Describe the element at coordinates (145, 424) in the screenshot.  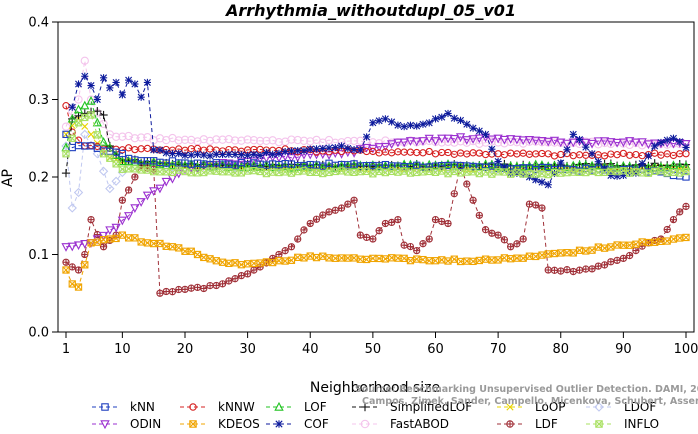
I see `legend-label: ODIN` at that location.